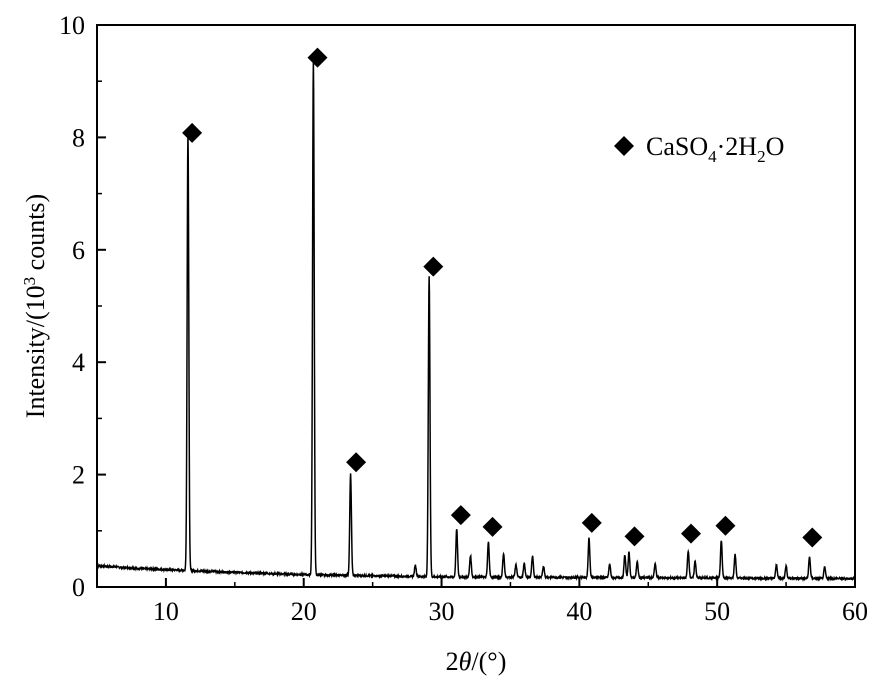 This screenshot has width=883, height=696. What do you see at coordinates (717, 611) in the screenshot?
I see `x-tick-label: 50` at bounding box center [717, 611].